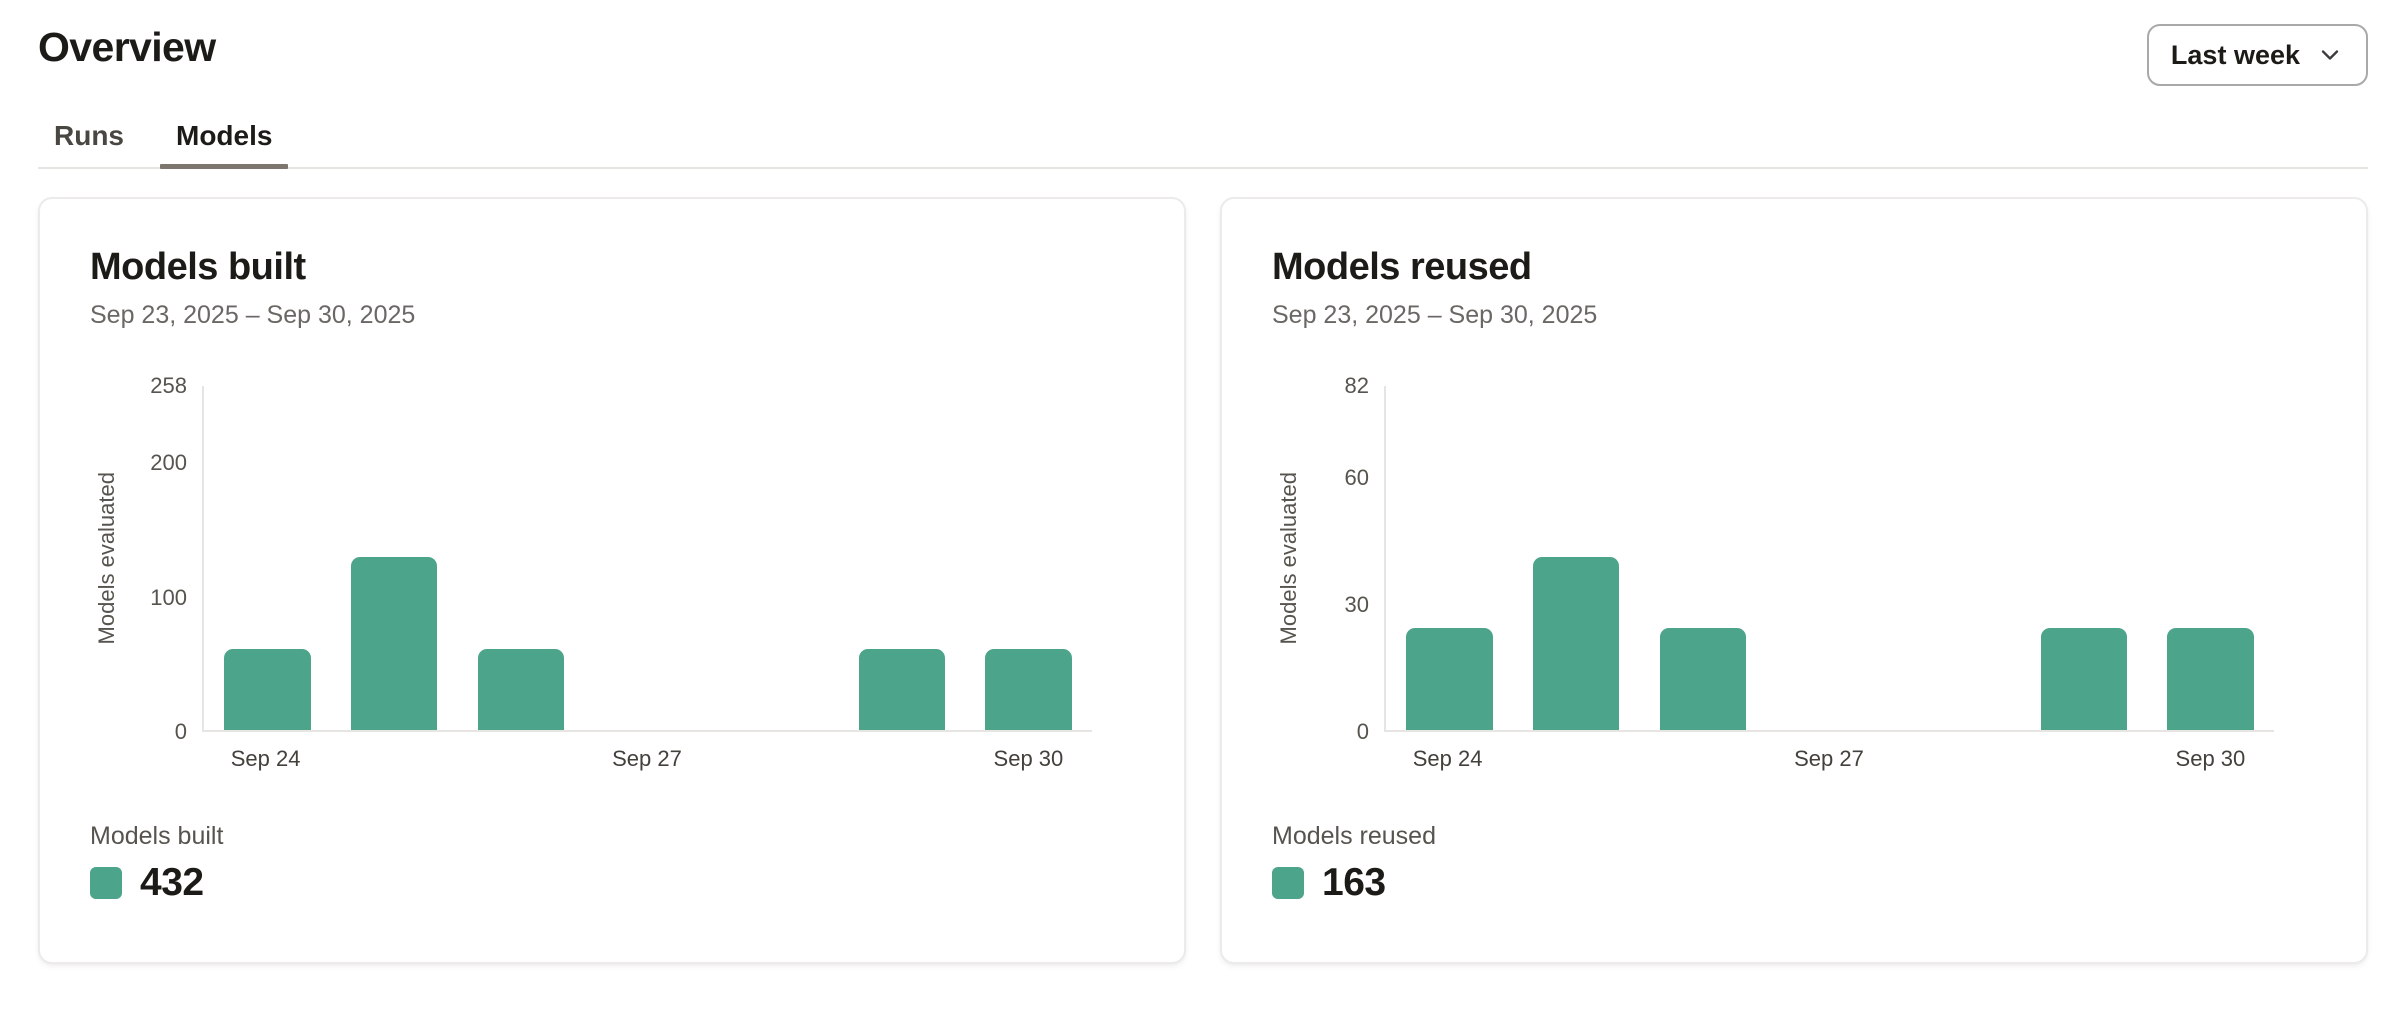 The width and height of the screenshot is (2398, 1024). Describe the element at coordinates (1345, 558) in the screenshot. I see `y-axis-ticks: 0 30 60 82` at that location.